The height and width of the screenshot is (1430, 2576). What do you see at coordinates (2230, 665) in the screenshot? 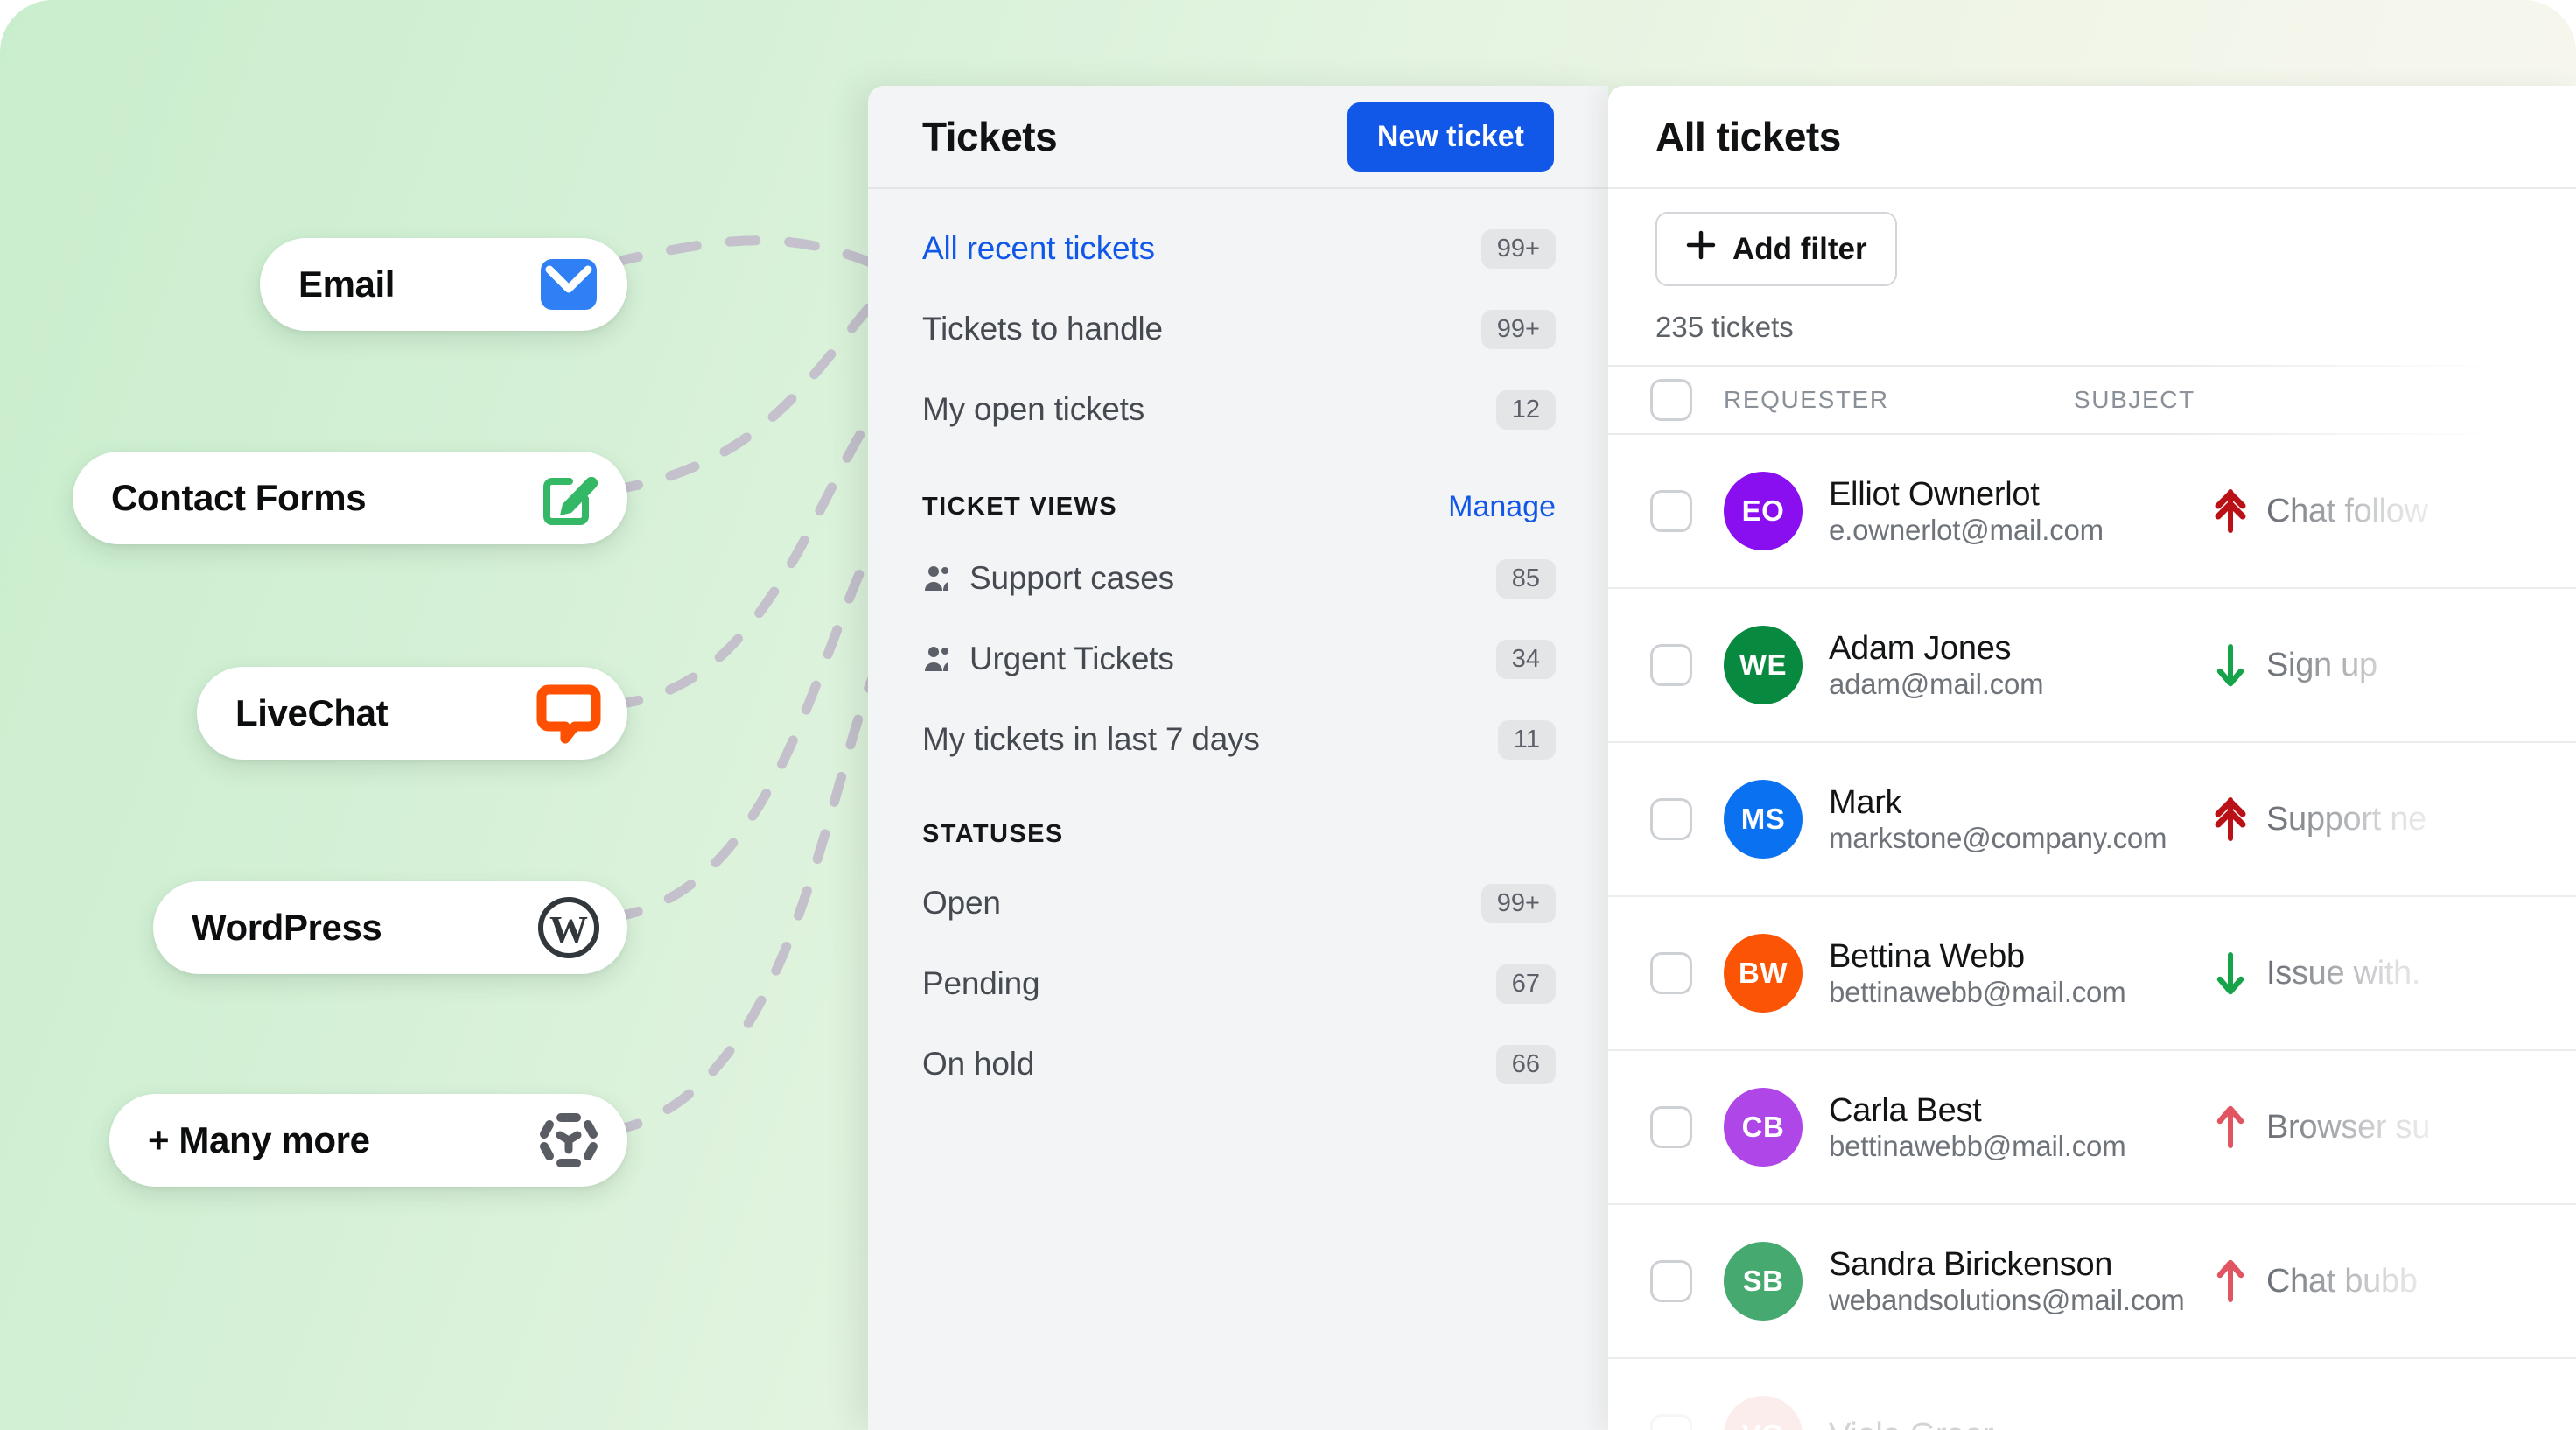
I see `arrow-down-icon` at bounding box center [2230, 665].